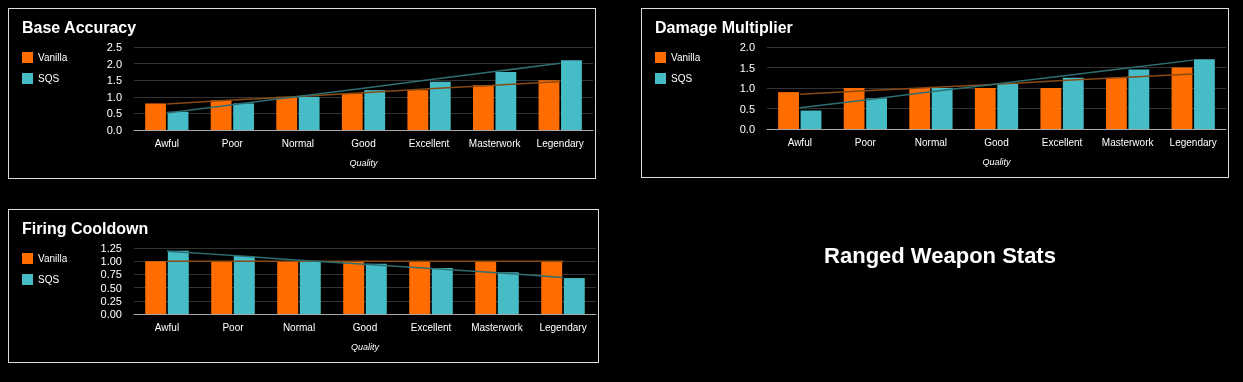 The height and width of the screenshot is (382, 1243). What do you see at coordinates (111, 248) in the screenshot?
I see `y-tick-label: 1.25` at bounding box center [111, 248].